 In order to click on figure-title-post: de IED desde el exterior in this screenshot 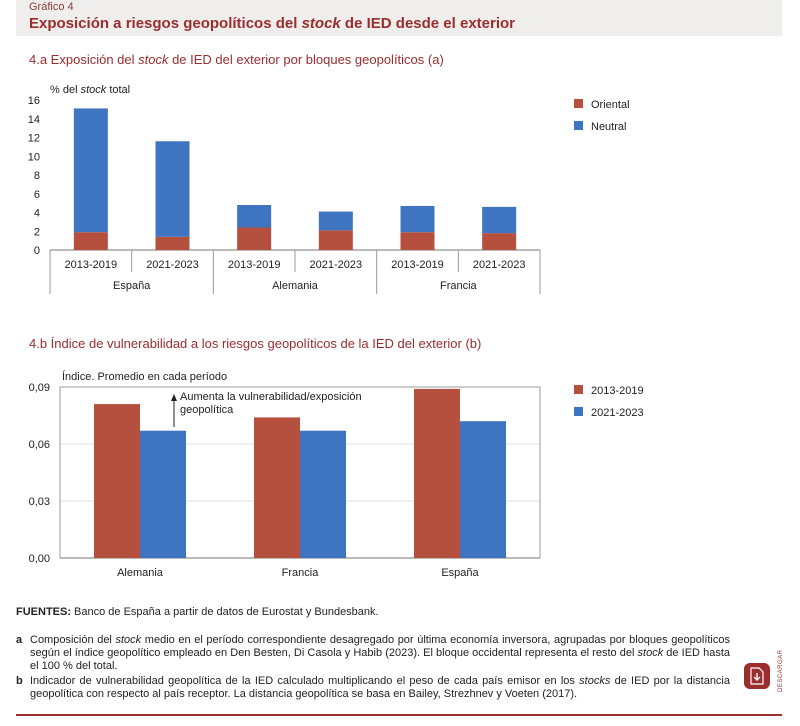, I will do `click(428, 23)`.